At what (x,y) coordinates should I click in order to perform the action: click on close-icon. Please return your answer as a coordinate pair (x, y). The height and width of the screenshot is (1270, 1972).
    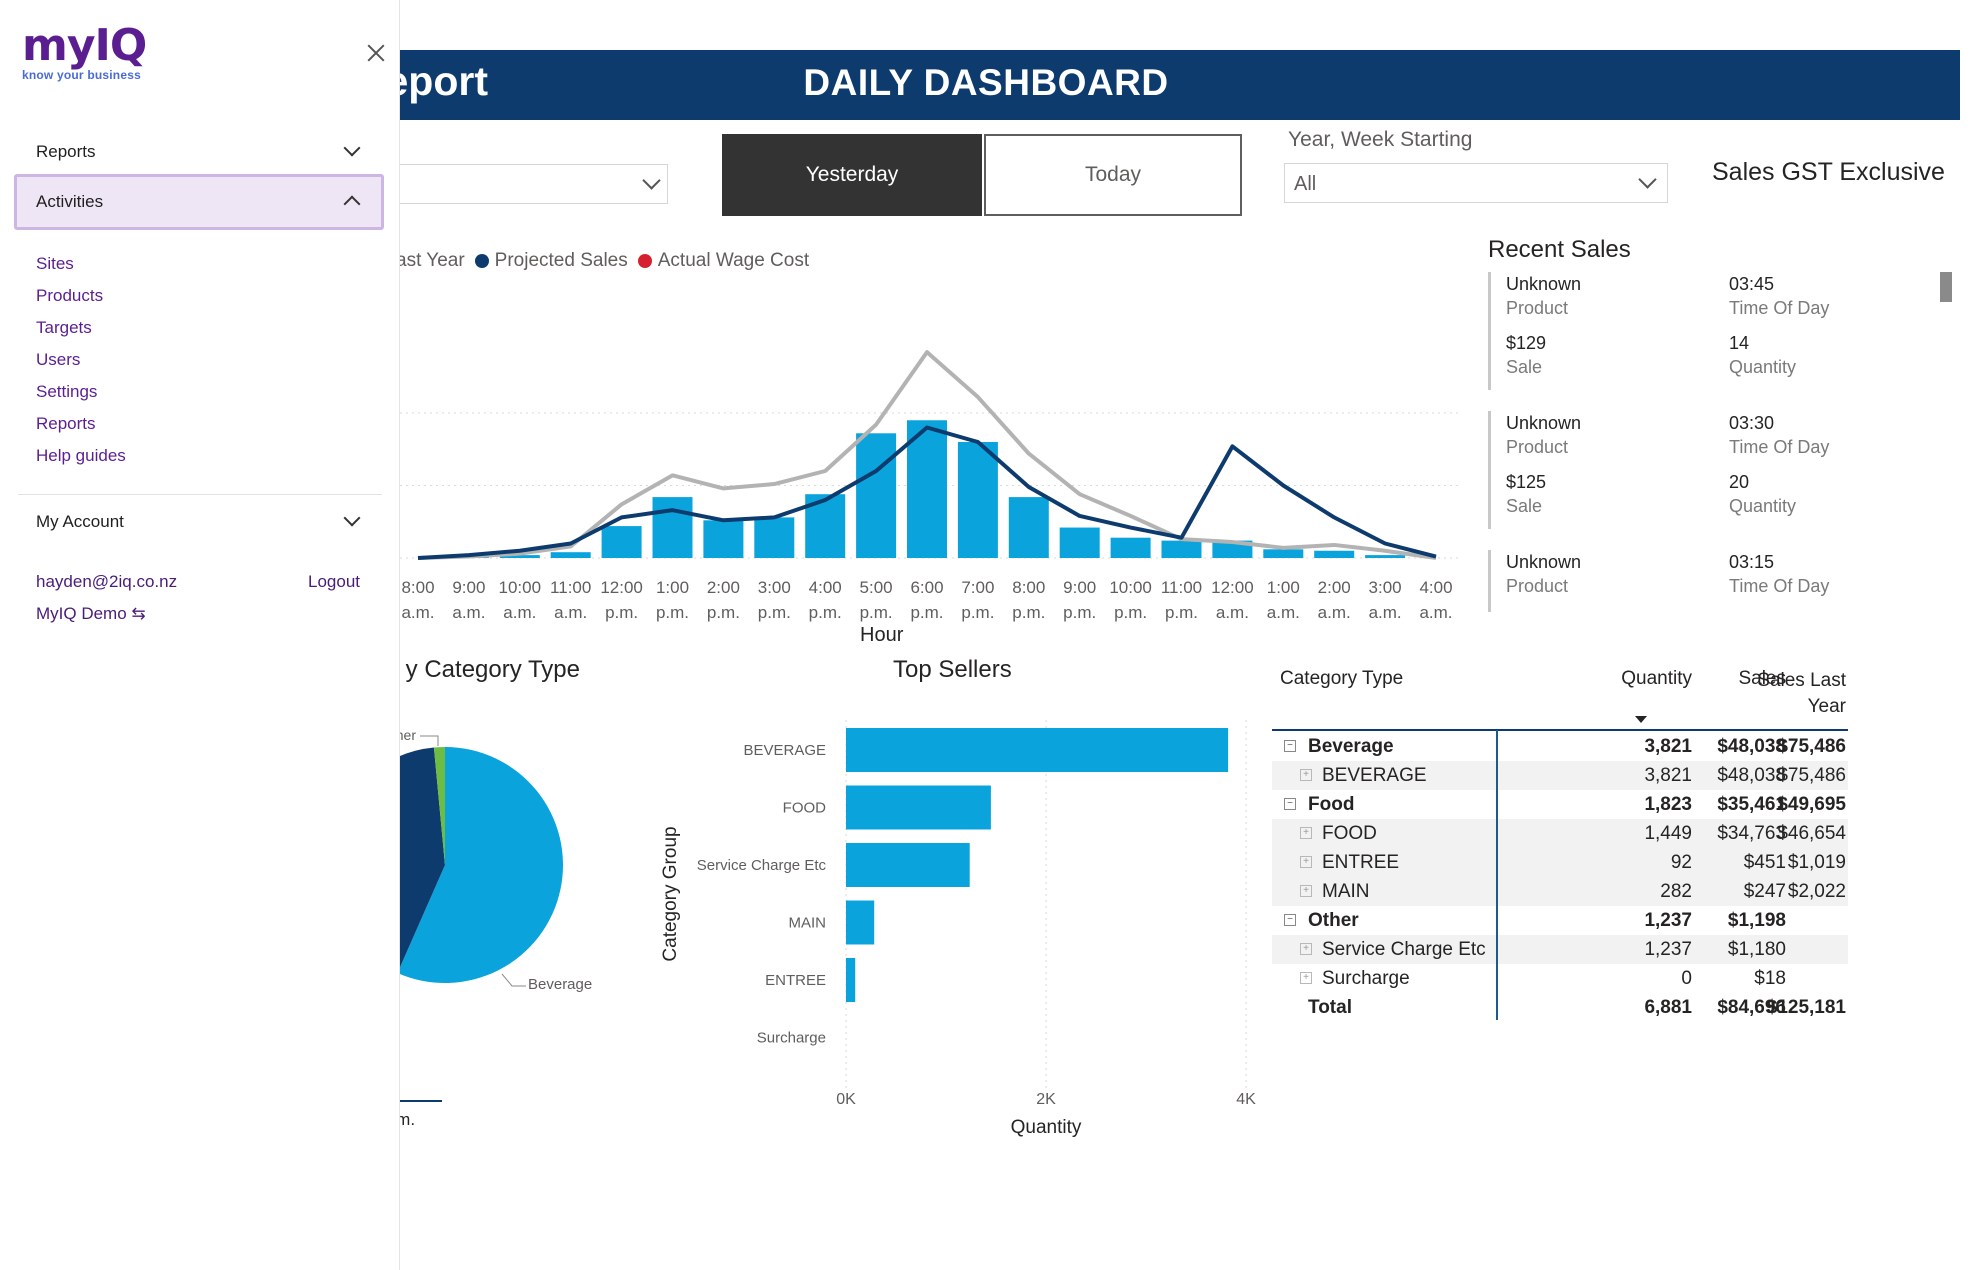
    Looking at the image, I should click on (376, 54).